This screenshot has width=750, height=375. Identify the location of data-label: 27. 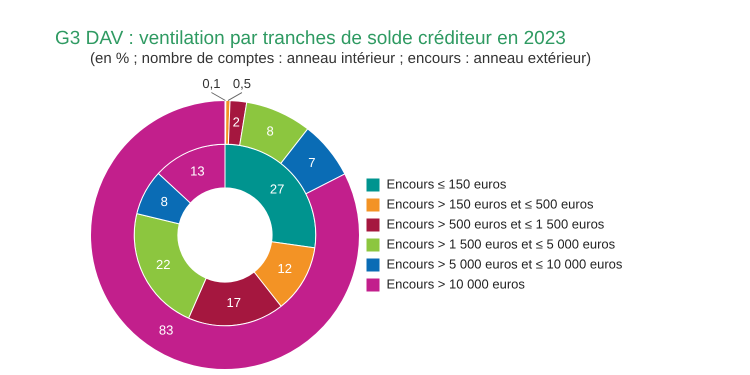
(277, 188).